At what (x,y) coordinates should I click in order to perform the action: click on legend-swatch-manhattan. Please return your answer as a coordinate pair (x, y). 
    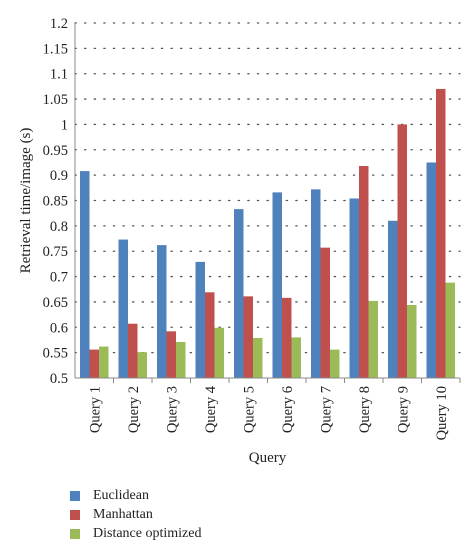
    Looking at the image, I should click on (75, 514).